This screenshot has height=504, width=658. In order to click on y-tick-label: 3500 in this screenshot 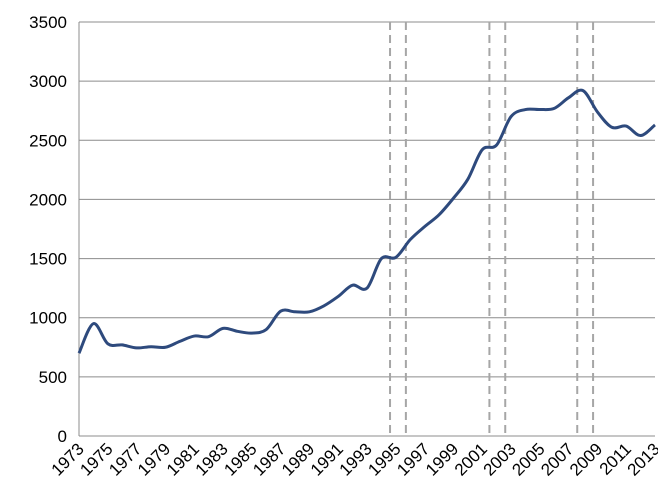, I will do `click(48, 22)`.